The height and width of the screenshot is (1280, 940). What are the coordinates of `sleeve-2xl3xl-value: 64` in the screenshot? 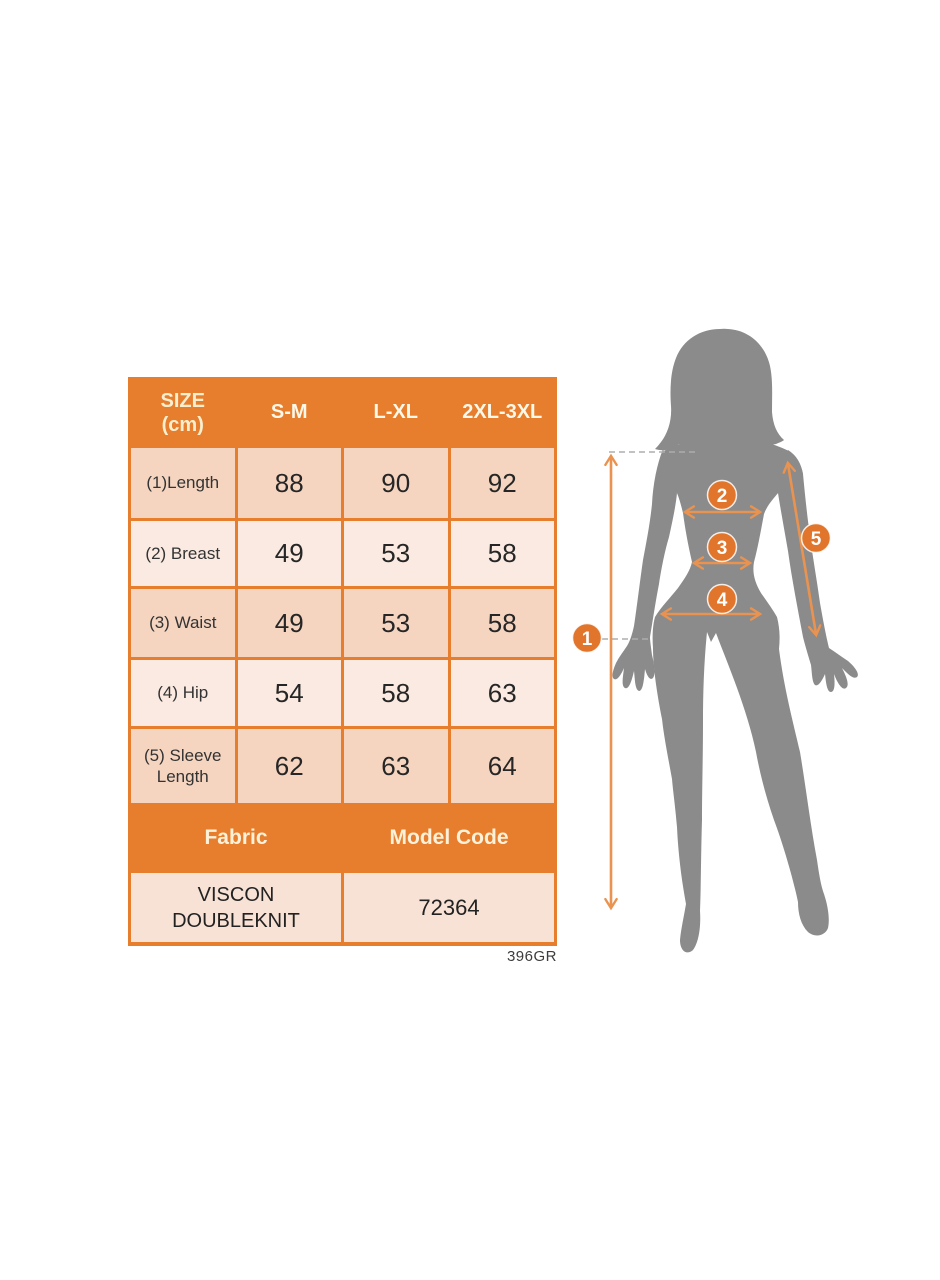 It's located at (502, 766).